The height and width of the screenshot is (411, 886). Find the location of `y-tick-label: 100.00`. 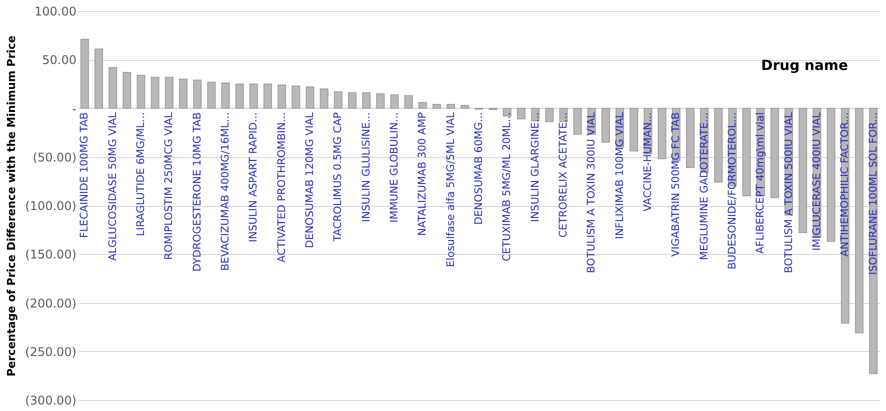

y-tick-label: 100.00 is located at coordinates (55, 11).